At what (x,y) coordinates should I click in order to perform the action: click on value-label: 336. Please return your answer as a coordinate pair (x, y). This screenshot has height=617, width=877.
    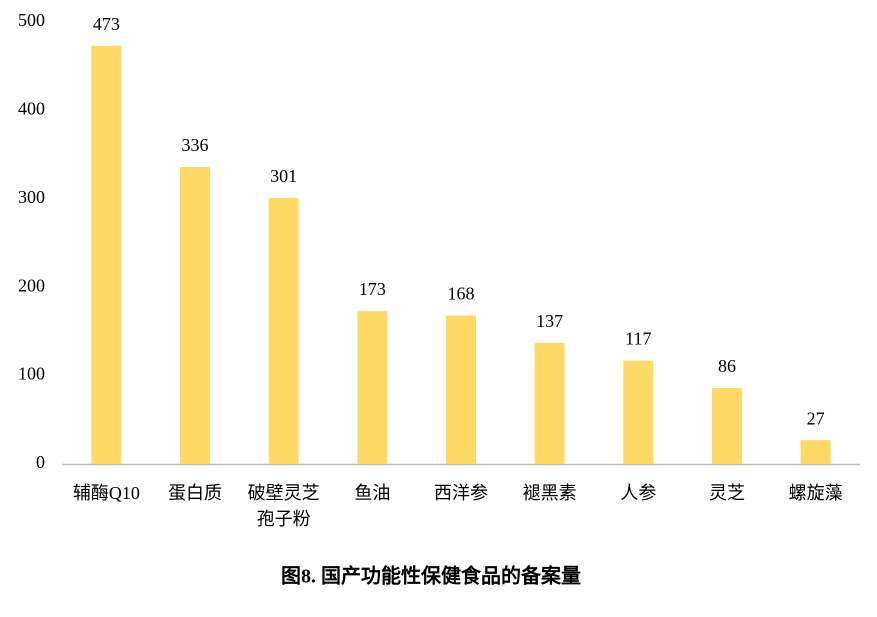
    Looking at the image, I should click on (195, 145).